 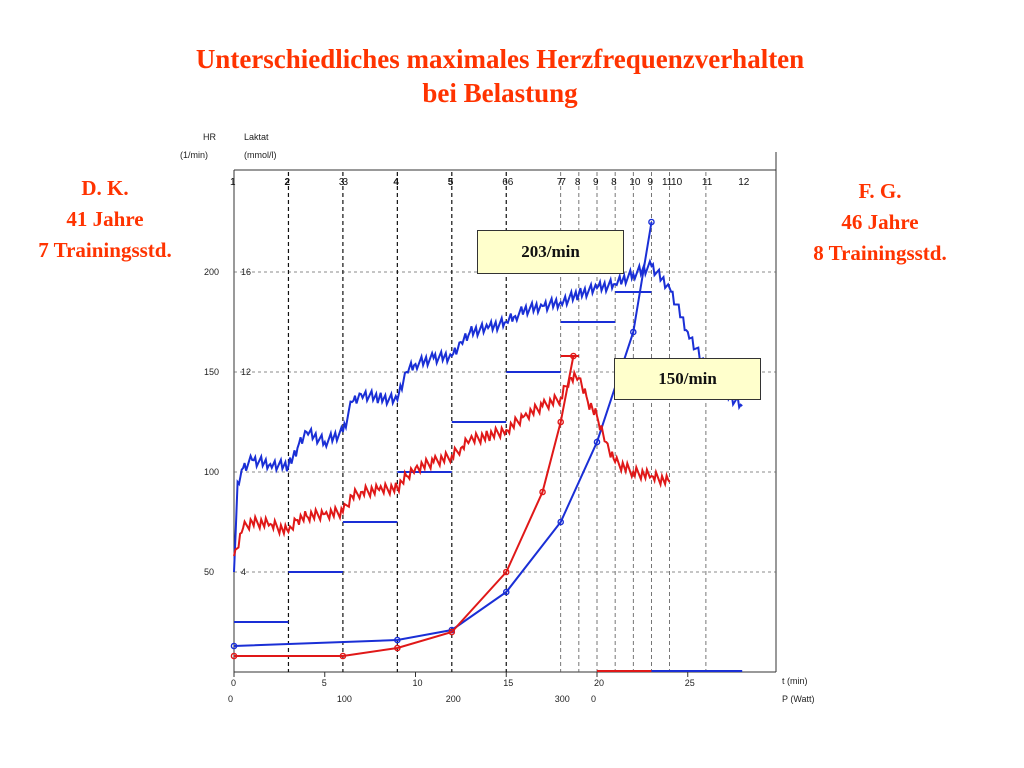 I want to click on stage-label: 4, so click(x=396, y=182).